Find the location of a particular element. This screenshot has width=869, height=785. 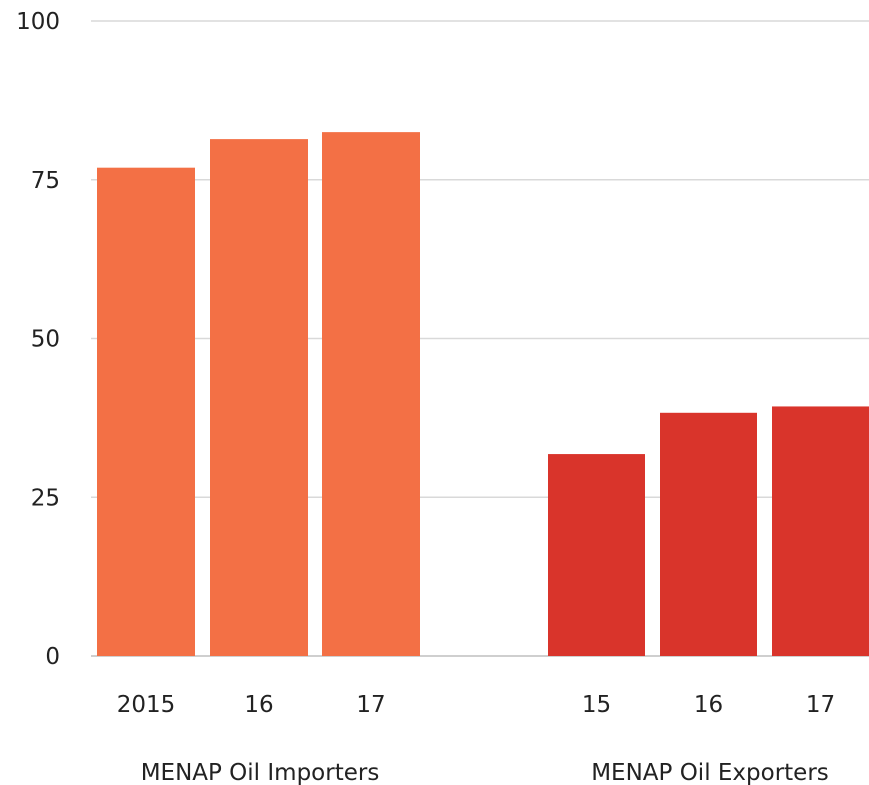

group-label-importers: MENAP Oil Importers is located at coordinates (260, 772).